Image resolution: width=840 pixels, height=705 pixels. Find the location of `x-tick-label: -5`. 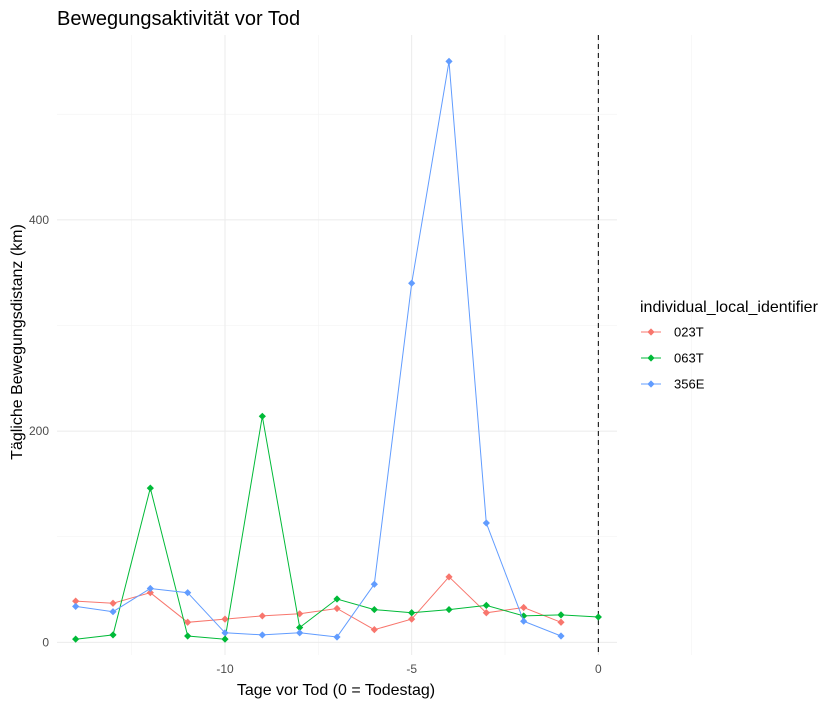

x-tick-label: -5 is located at coordinates (411, 669).